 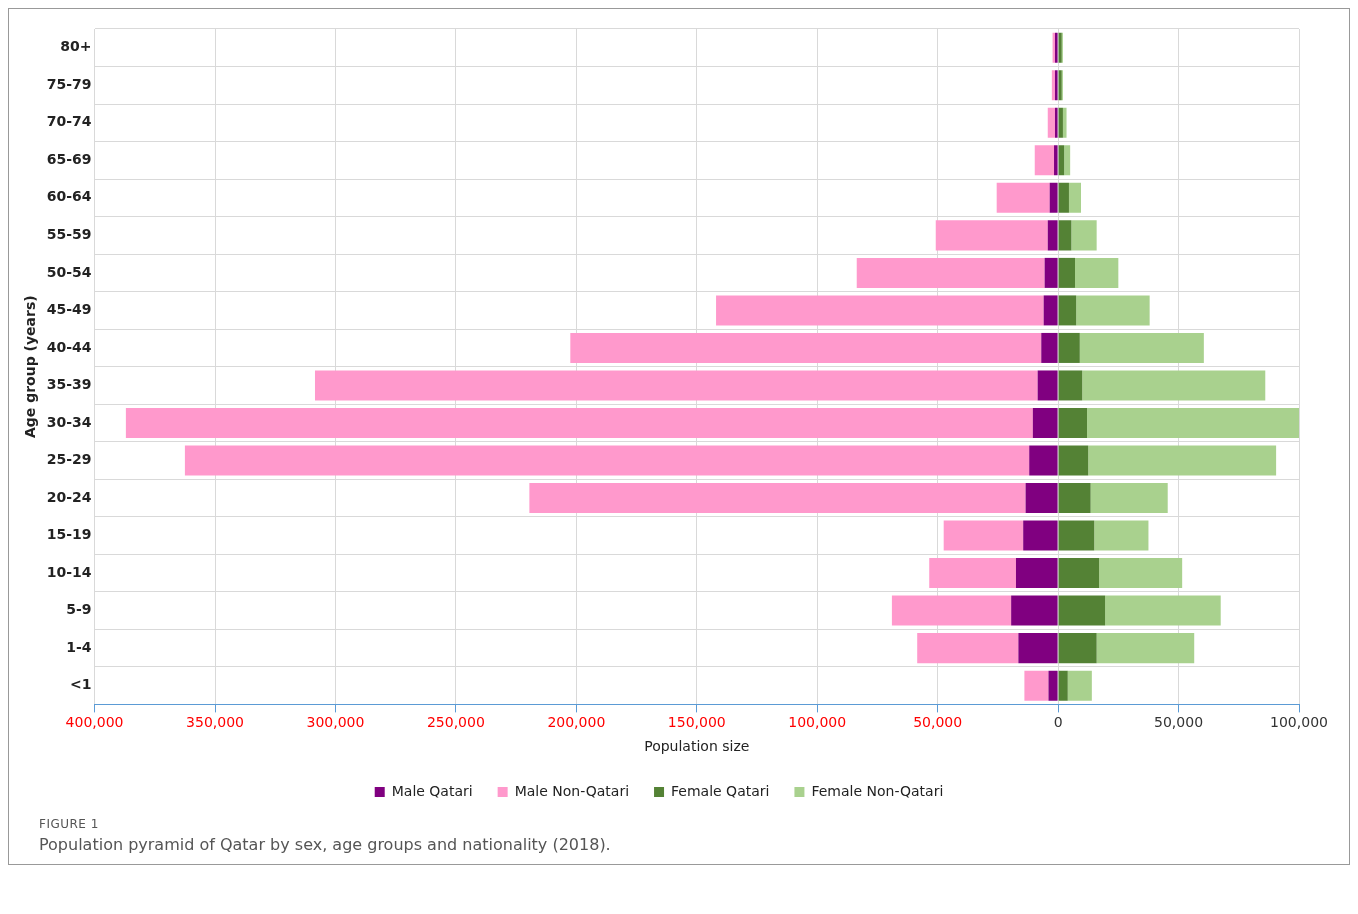 I want to click on y-tick-label: 10-14, so click(x=69, y=571).